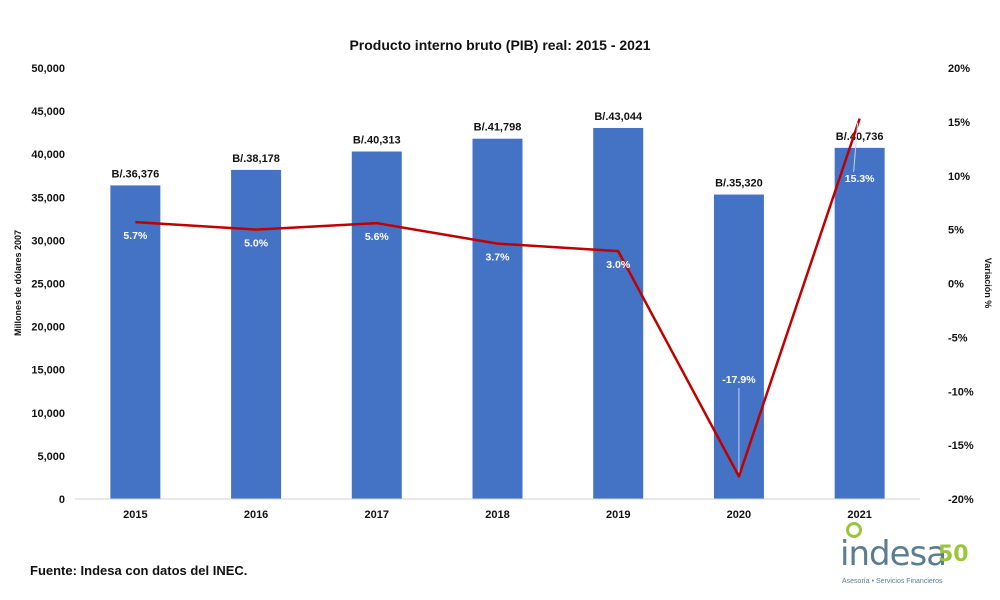 Image resolution: width=1000 pixels, height=600 pixels. Describe the element at coordinates (377, 141) in the screenshot. I see `bar-value-label: B/.40,313` at that location.